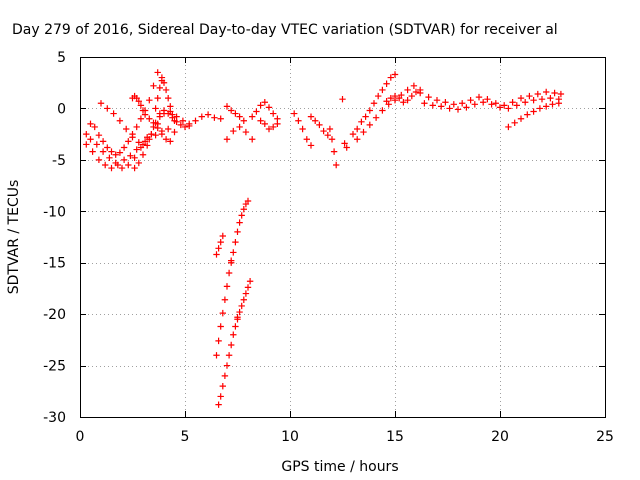 This screenshot has height=480, width=640. Describe the element at coordinates (303, 129) in the screenshot. I see `series-arc-l` at that location.